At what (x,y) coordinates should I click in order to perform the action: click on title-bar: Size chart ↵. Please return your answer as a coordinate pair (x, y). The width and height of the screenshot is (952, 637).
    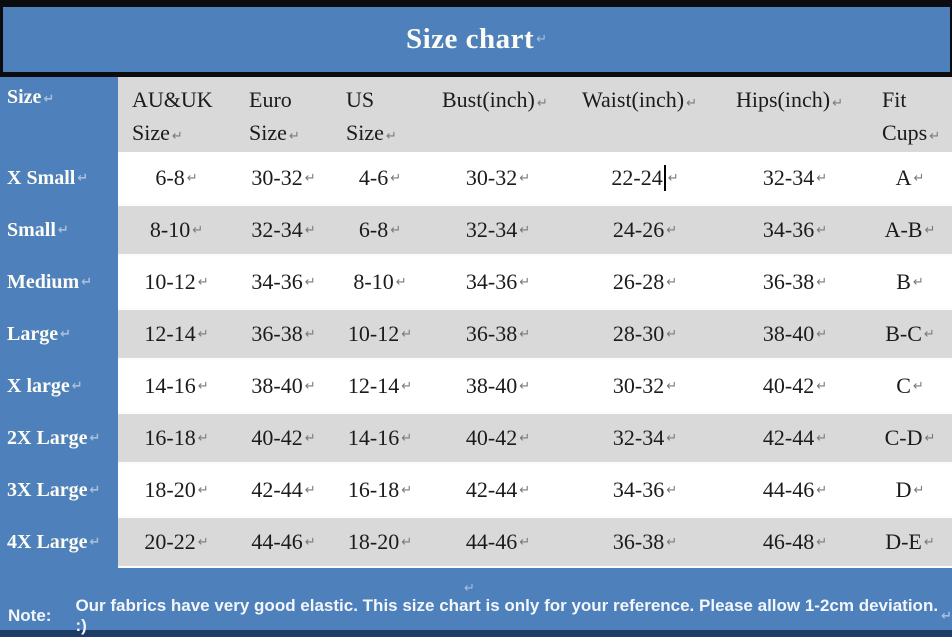
    Looking at the image, I should click on (476, 39).